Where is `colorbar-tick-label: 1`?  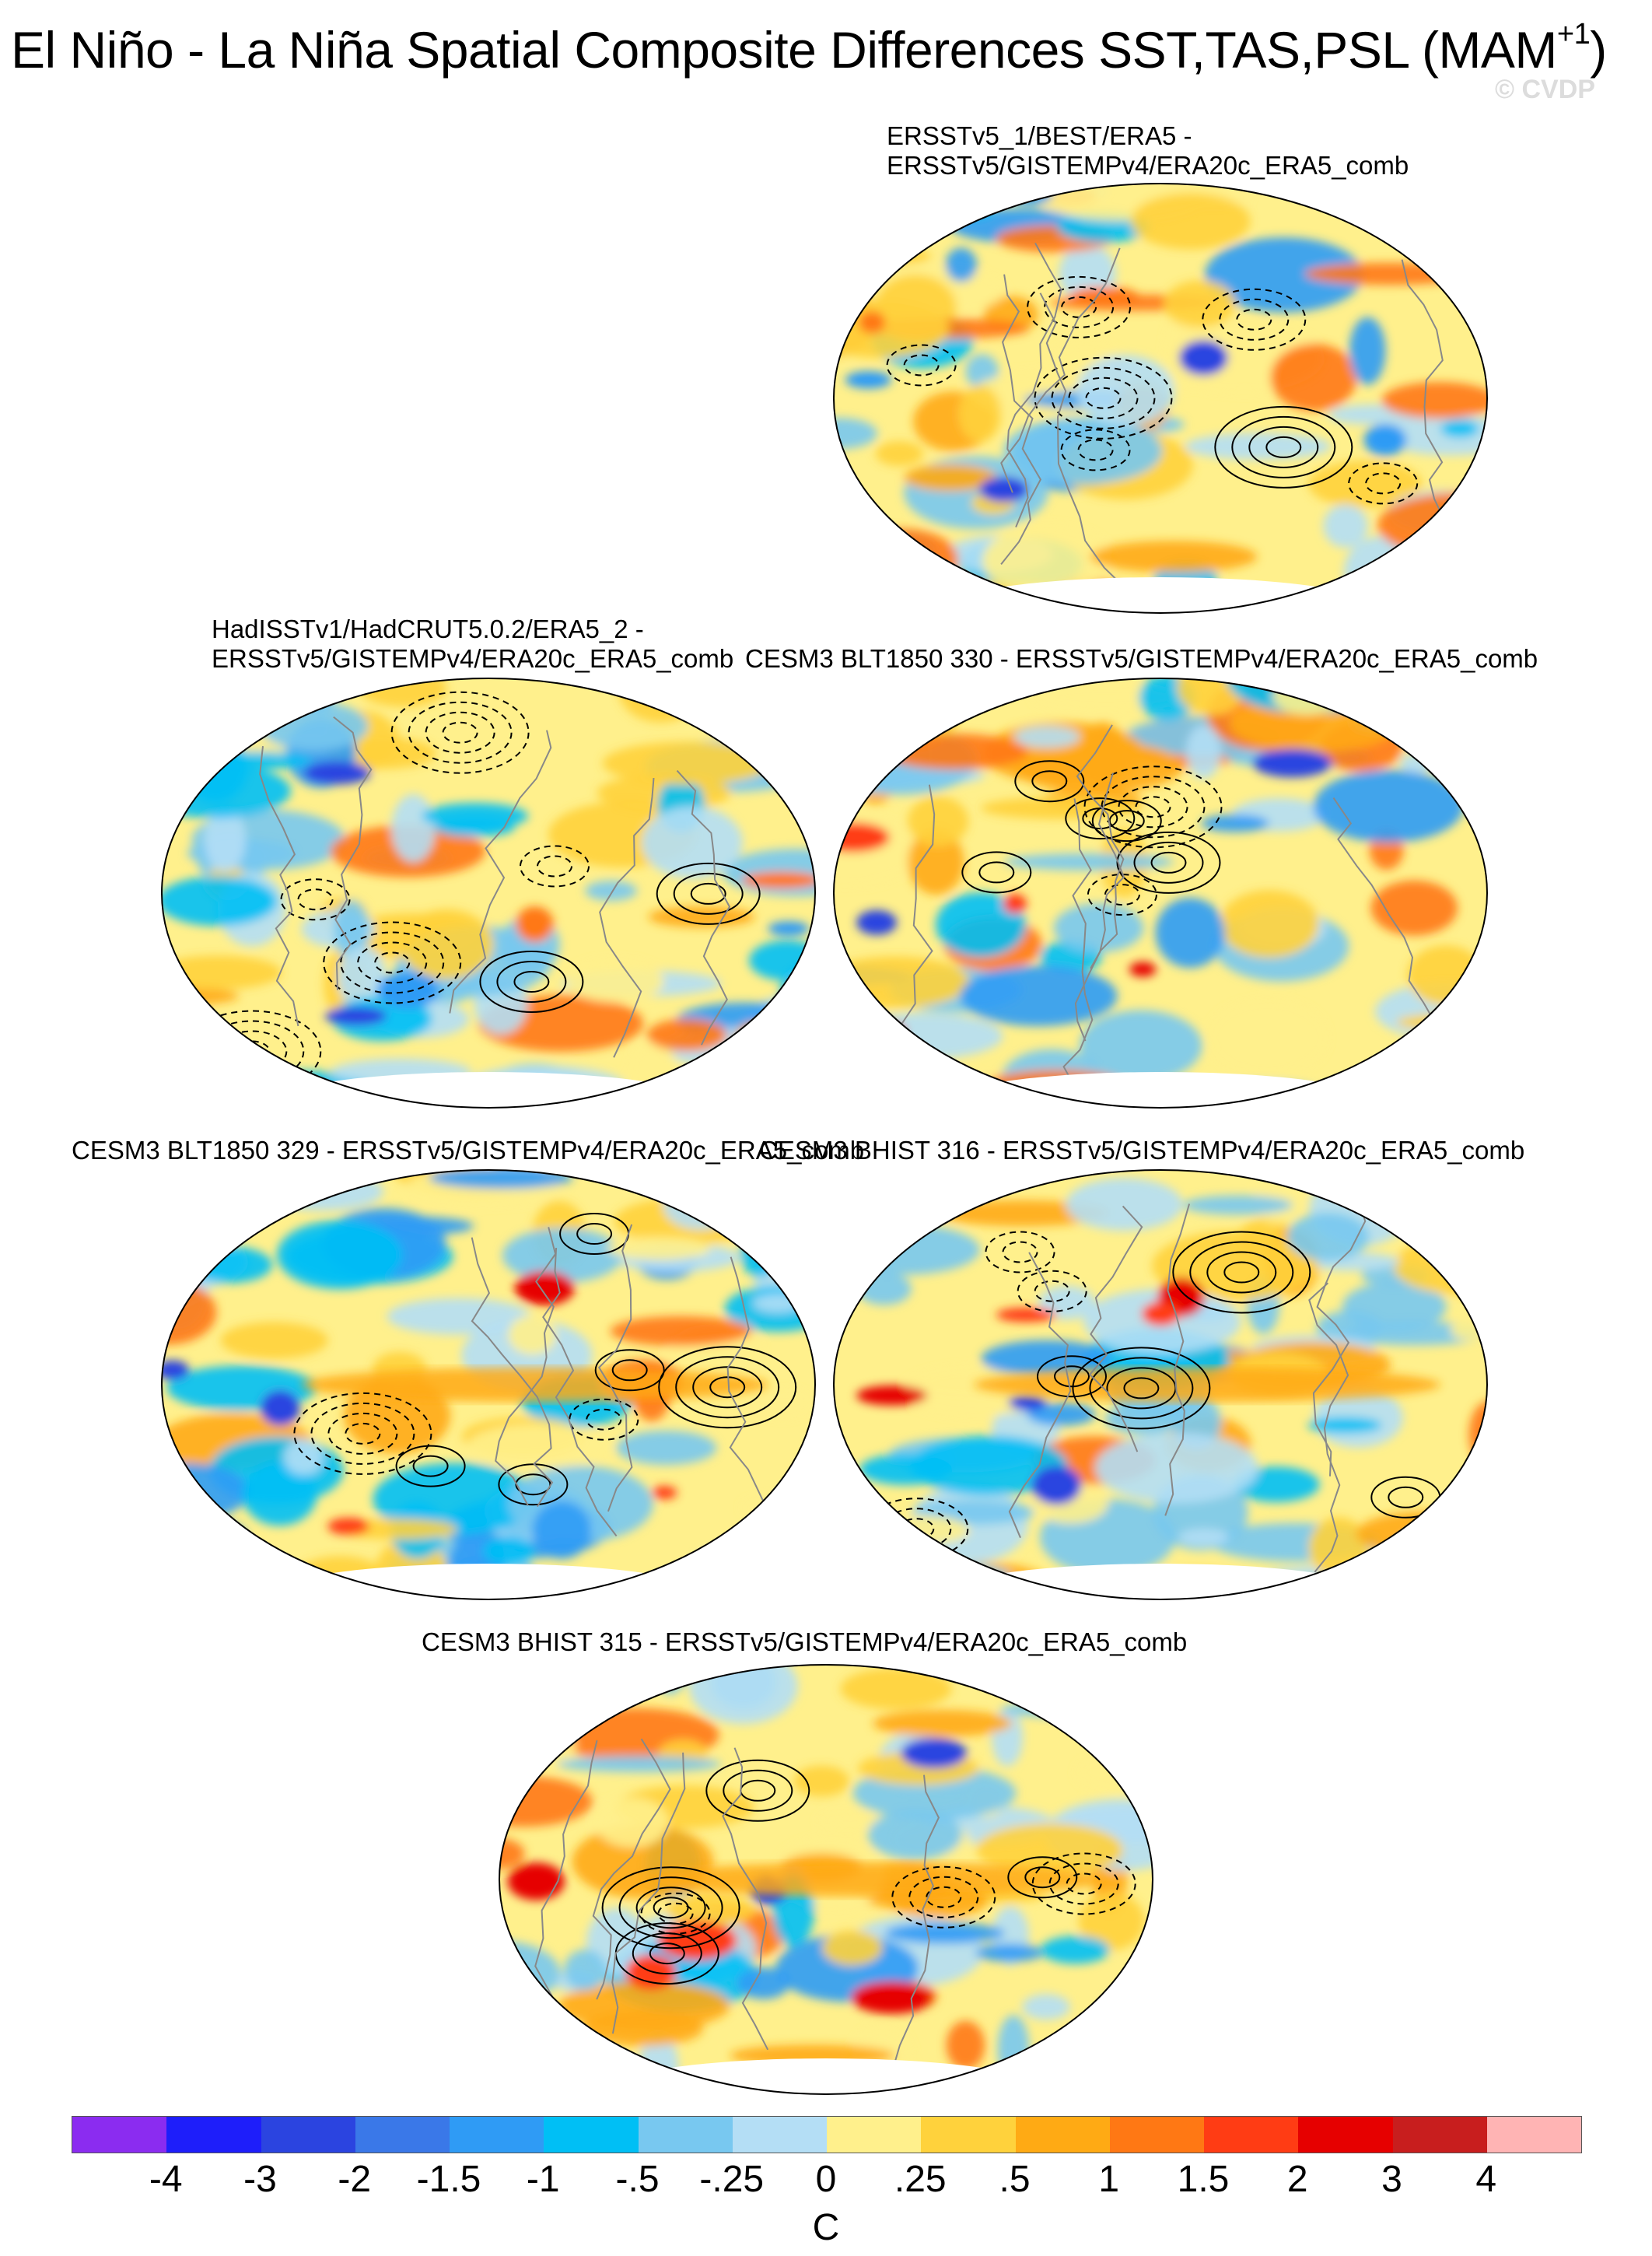
colorbar-tick-label: 1 is located at coordinates (1109, 2179).